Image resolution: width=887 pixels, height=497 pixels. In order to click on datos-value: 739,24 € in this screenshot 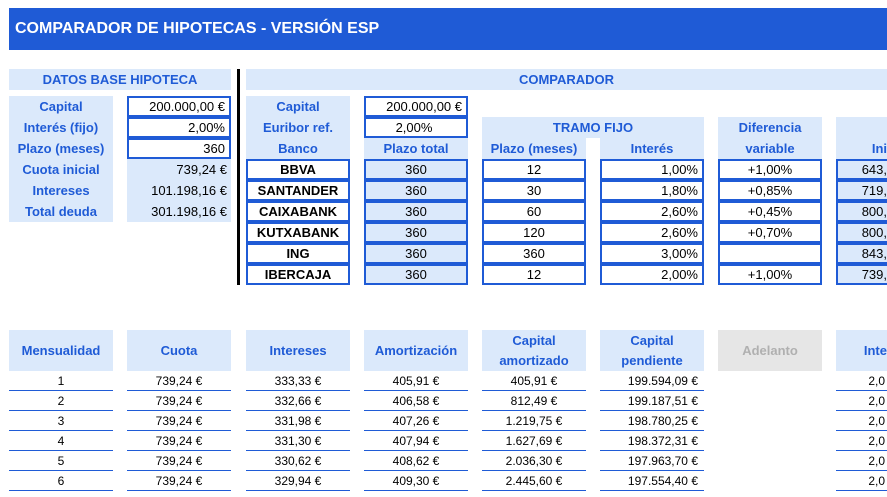, I will do `click(179, 169)`.